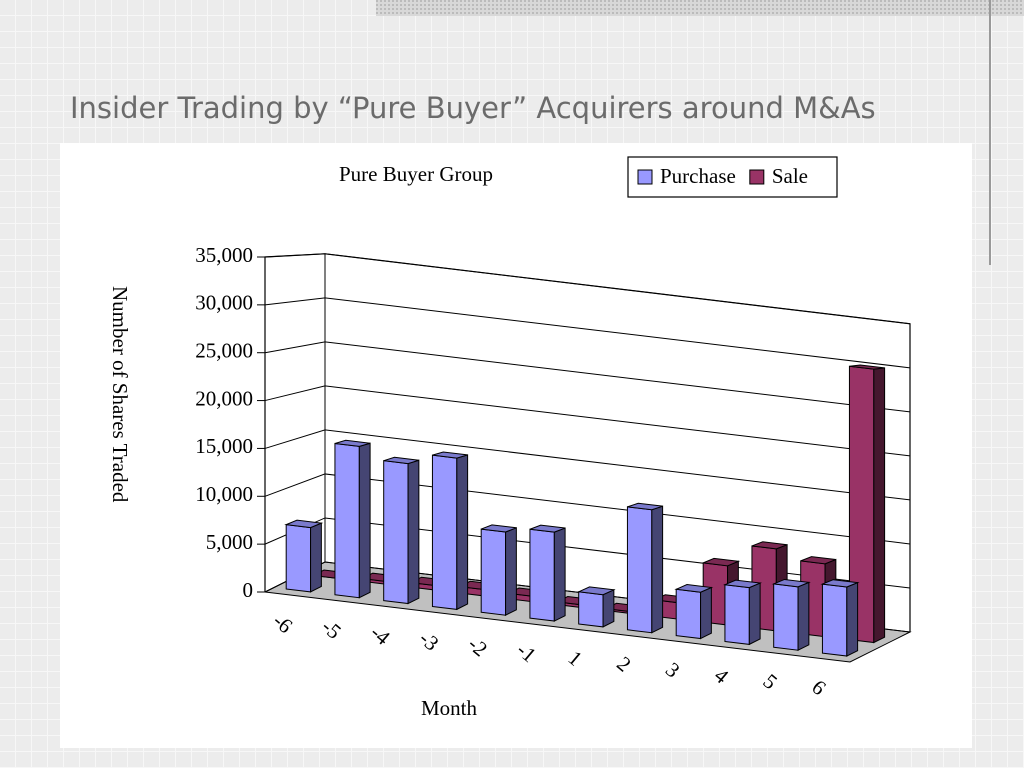 This screenshot has width=1024, height=773. I want to click on y-tick-label: 25,000, so click(224, 351).